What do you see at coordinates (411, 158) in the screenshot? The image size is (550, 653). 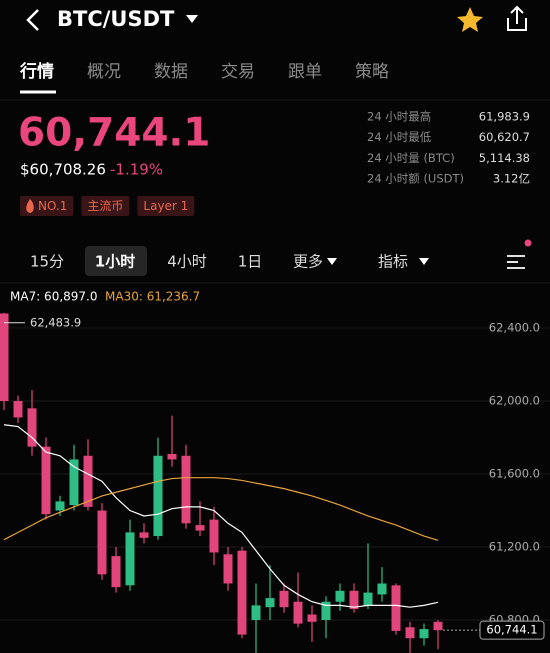 I see `stat-label: 24 小时量 (BTC)` at bounding box center [411, 158].